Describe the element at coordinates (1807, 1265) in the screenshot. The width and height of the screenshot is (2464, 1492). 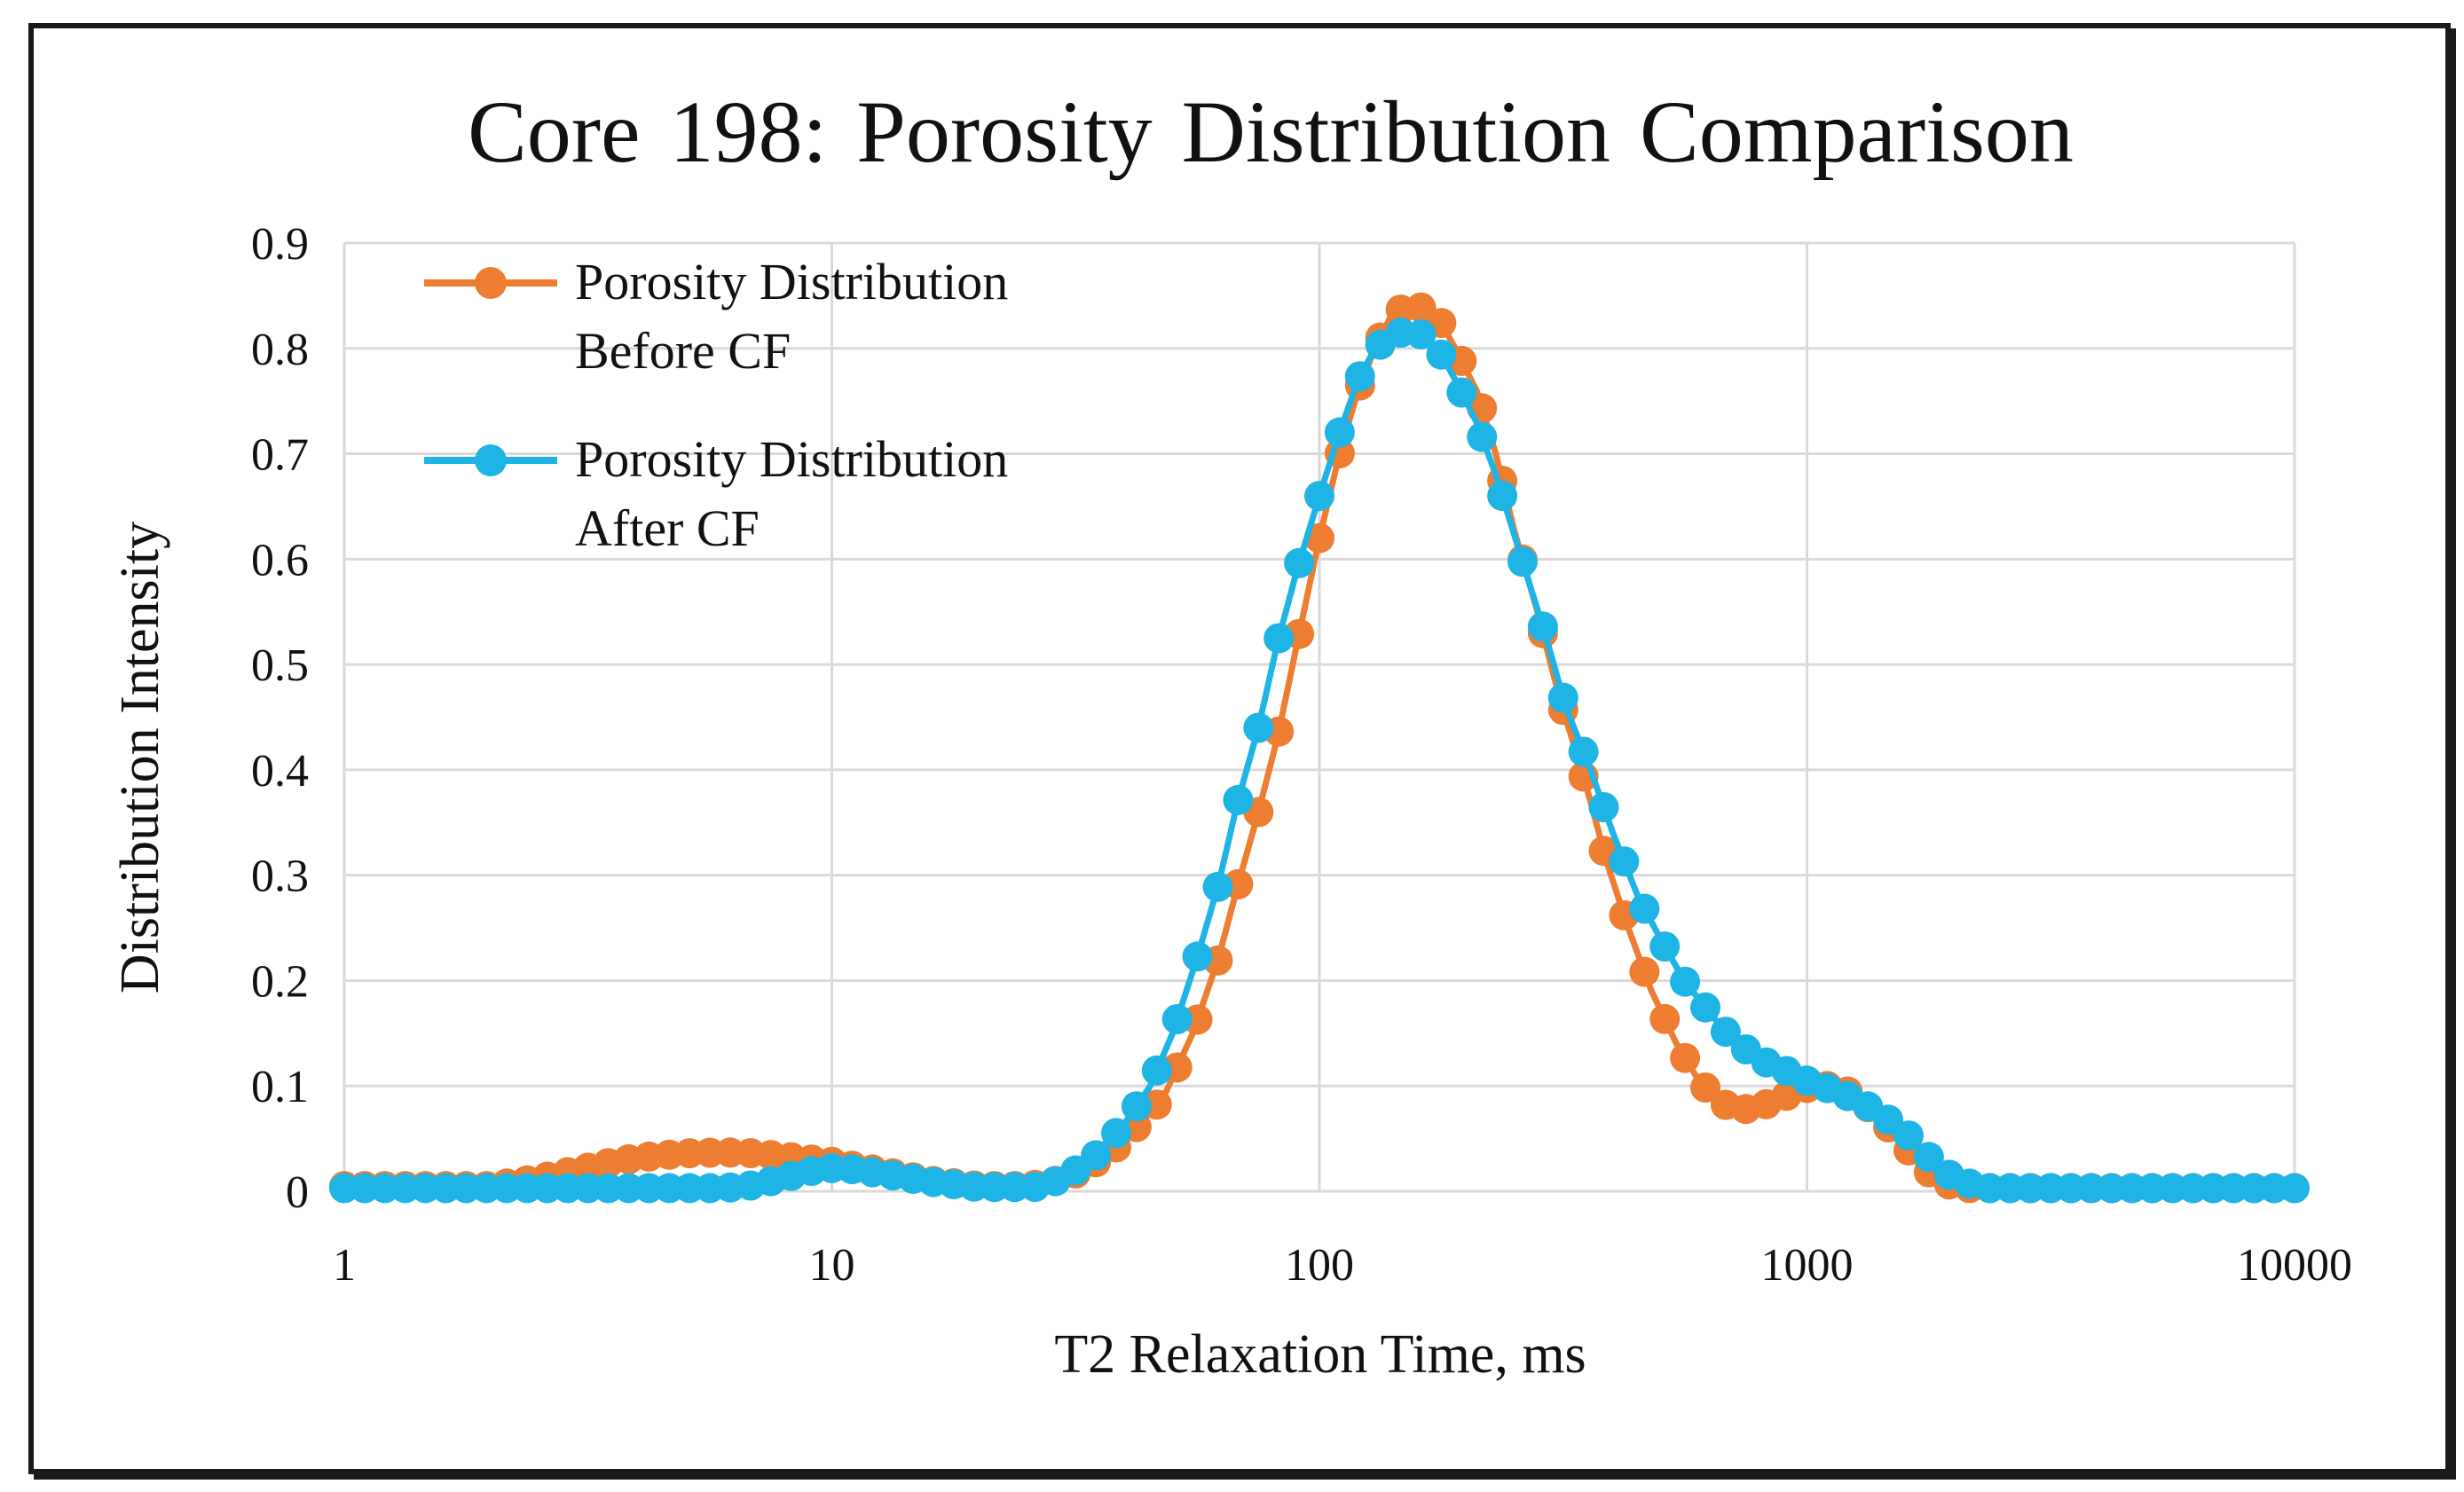
I see `x-tick-label: 1000` at that location.